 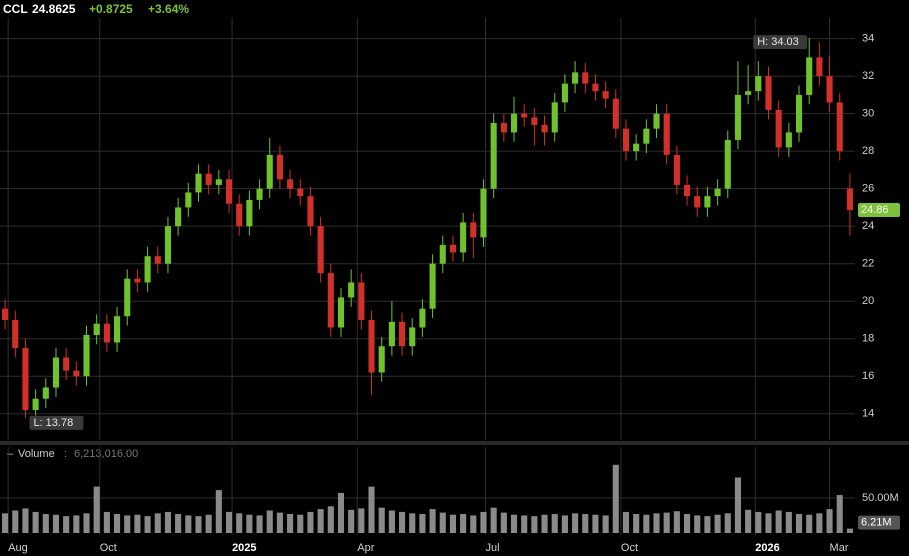 What do you see at coordinates (108, 548) in the screenshot?
I see `x-tick-label: Oct` at bounding box center [108, 548].